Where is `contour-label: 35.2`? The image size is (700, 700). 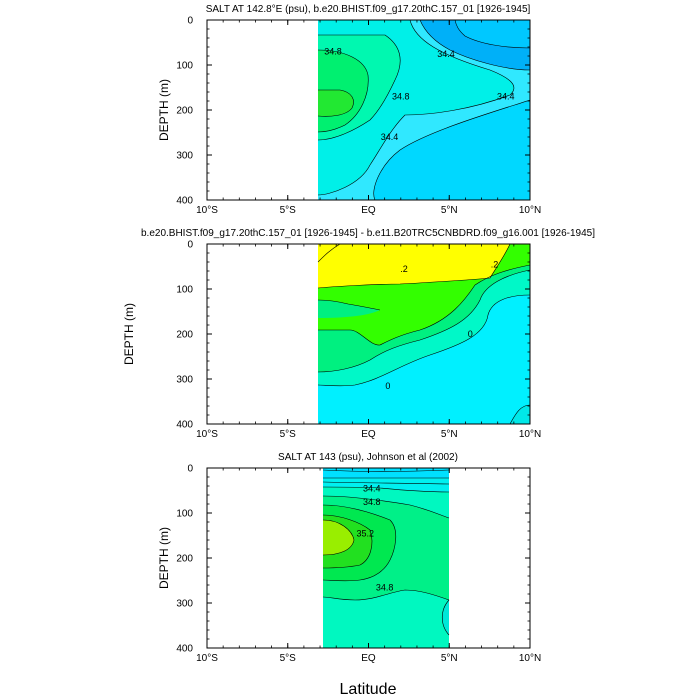 contour-label: 35.2 is located at coordinates (366, 533).